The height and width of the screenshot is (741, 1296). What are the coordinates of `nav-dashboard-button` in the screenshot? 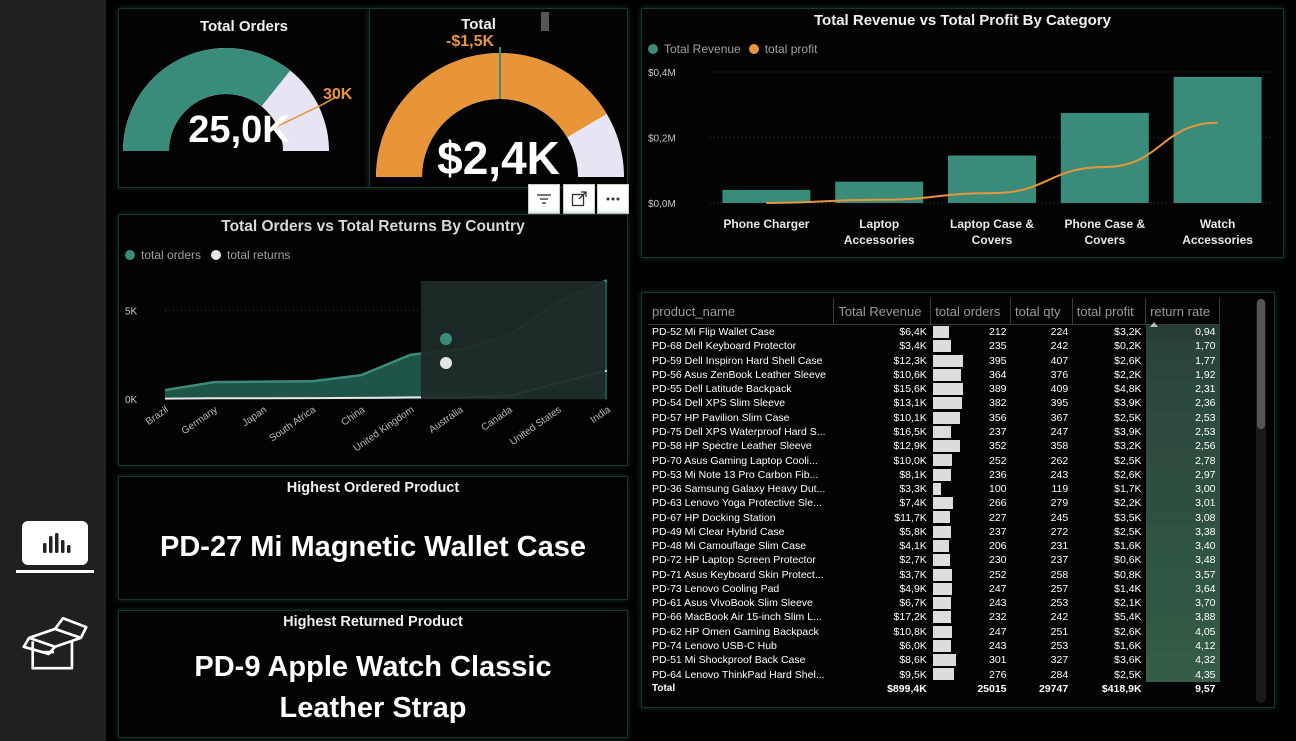 It's located at (55, 543).